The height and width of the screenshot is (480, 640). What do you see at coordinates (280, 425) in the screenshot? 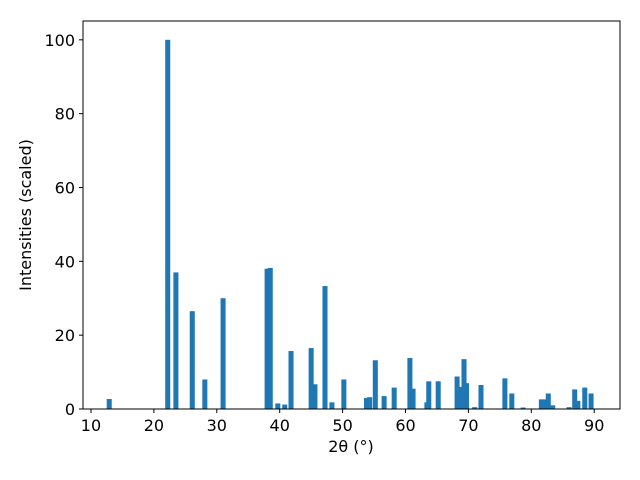
I see `x-tick-label: 40` at bounding box center [280, 425].